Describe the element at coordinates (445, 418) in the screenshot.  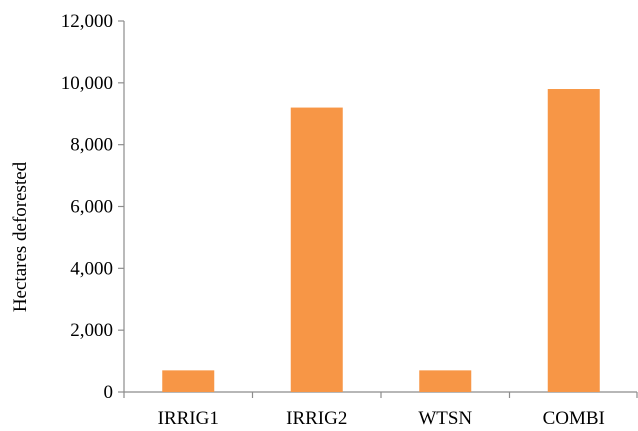
I see `x-tick-label: WTSN` at that location.